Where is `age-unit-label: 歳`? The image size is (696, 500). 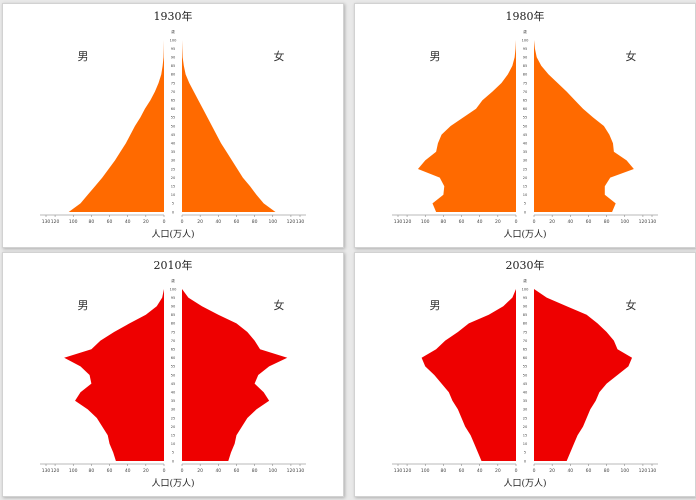 age-unit-label: 歳 is located at coordinates (525, 31).